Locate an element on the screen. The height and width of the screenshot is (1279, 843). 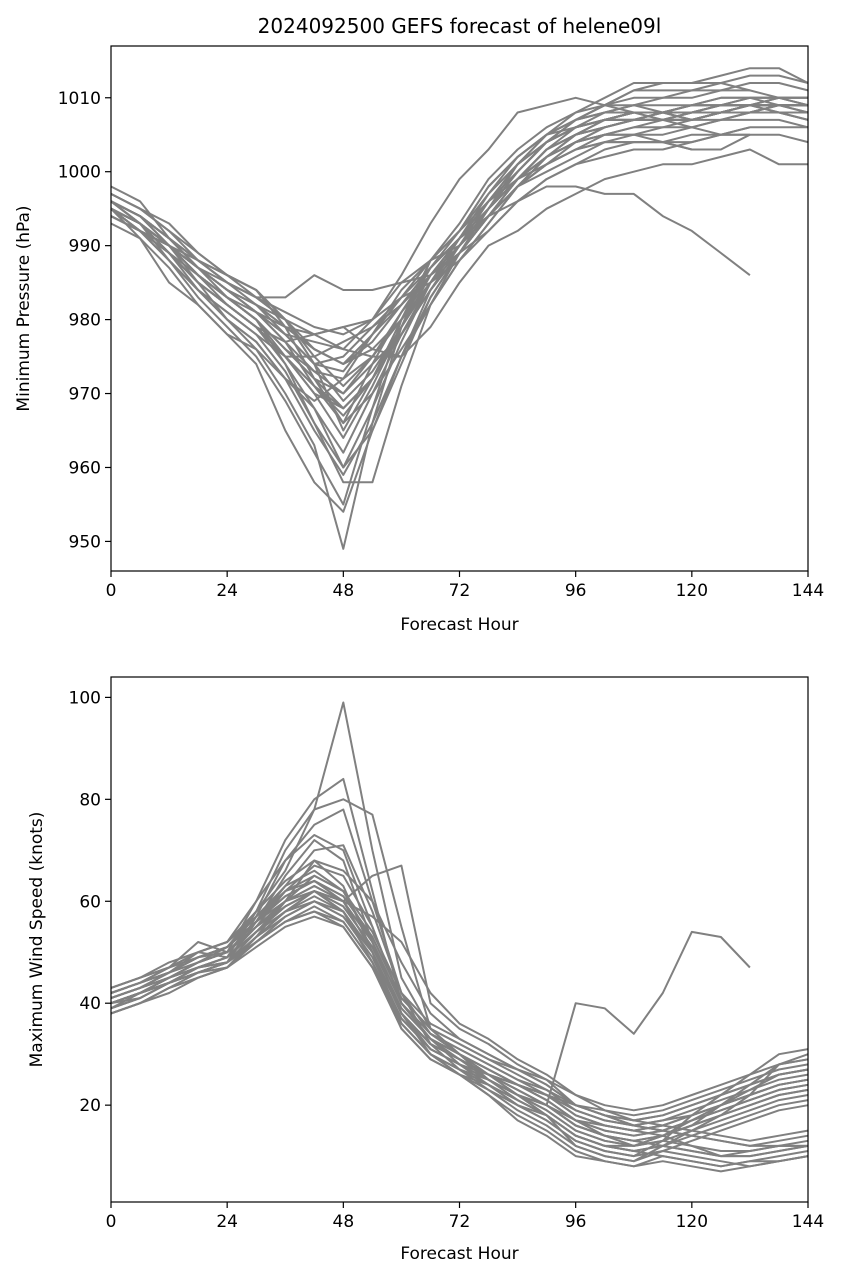
pressure-x-ticks: 0 24 48 72 96 120 144 is located at coordinates (465, 586).